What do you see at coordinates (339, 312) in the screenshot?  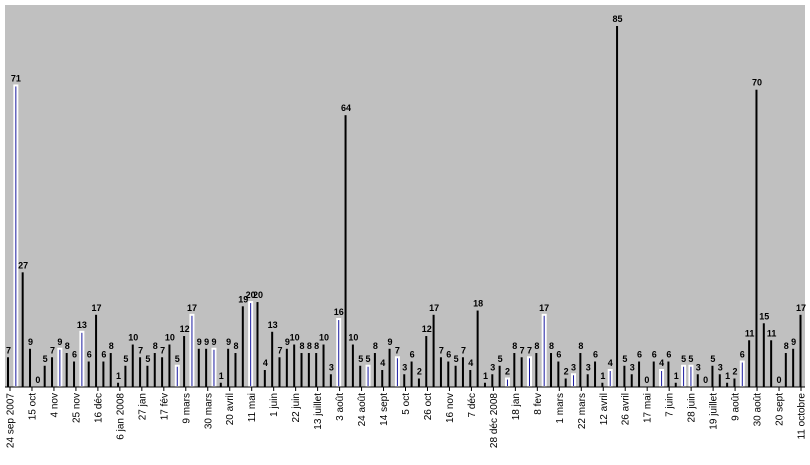 I see `data-label: 16` at bounding box center [339, 312].